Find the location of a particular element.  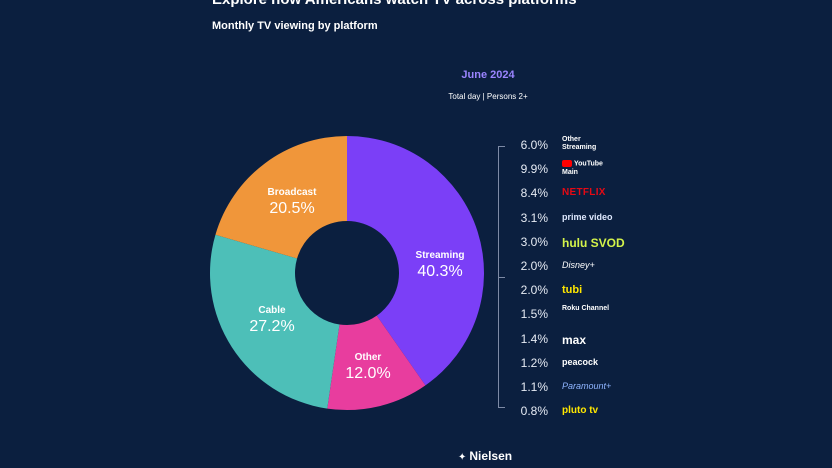

slice-value-label: 27.2% is located at coordinates (271, 326).